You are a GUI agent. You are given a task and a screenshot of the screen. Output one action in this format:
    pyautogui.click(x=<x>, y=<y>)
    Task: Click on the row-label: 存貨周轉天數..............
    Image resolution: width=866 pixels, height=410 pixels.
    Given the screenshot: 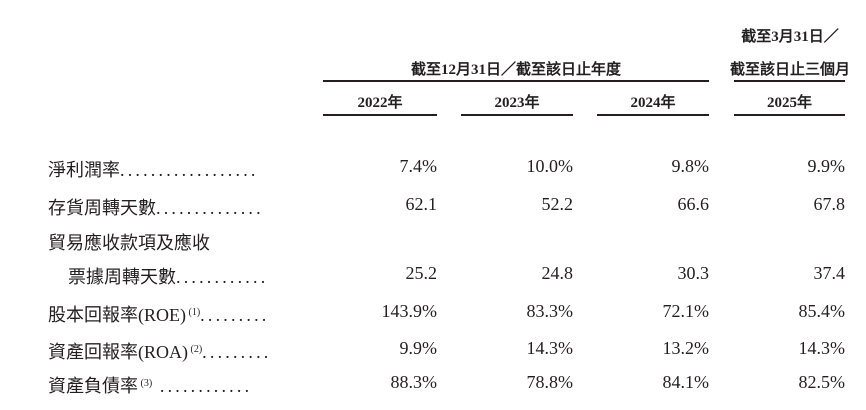 What is the action you would take?
    pyautogui.click(x=156, y=207)
    